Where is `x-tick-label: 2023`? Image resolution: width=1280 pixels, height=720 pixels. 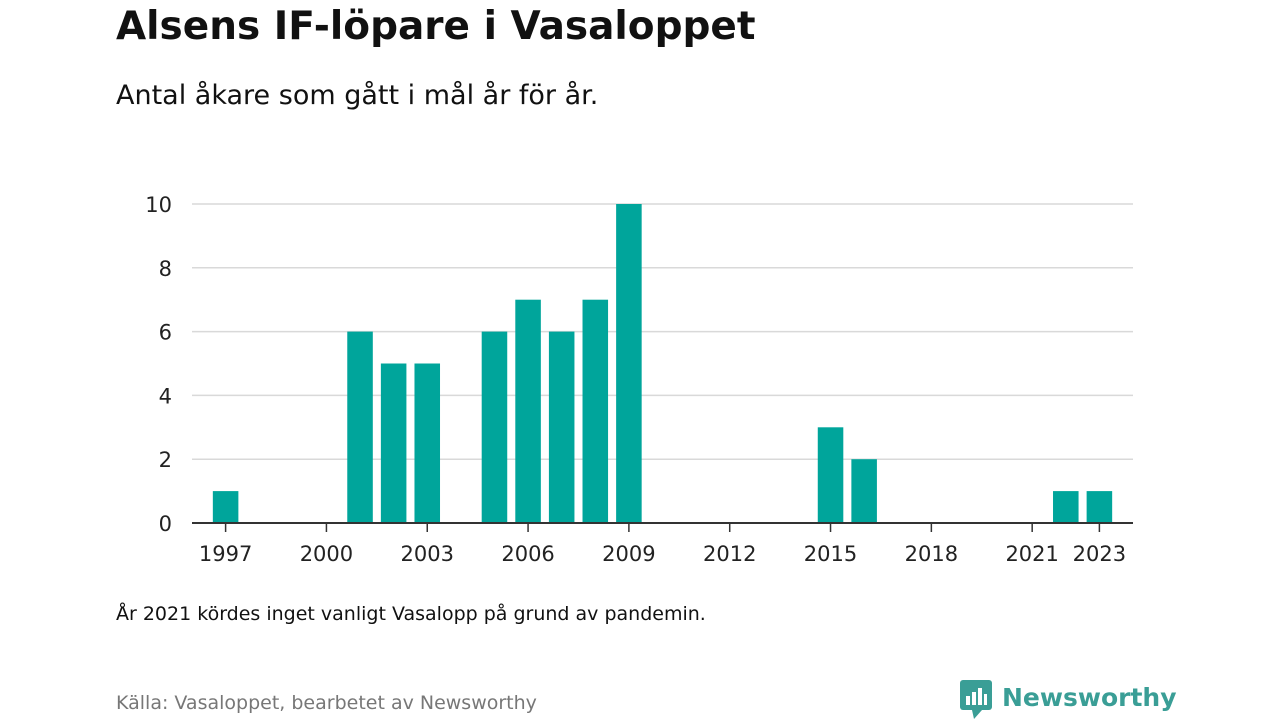 x-tick-label: 2023 is located at coordinates (1099, 554).